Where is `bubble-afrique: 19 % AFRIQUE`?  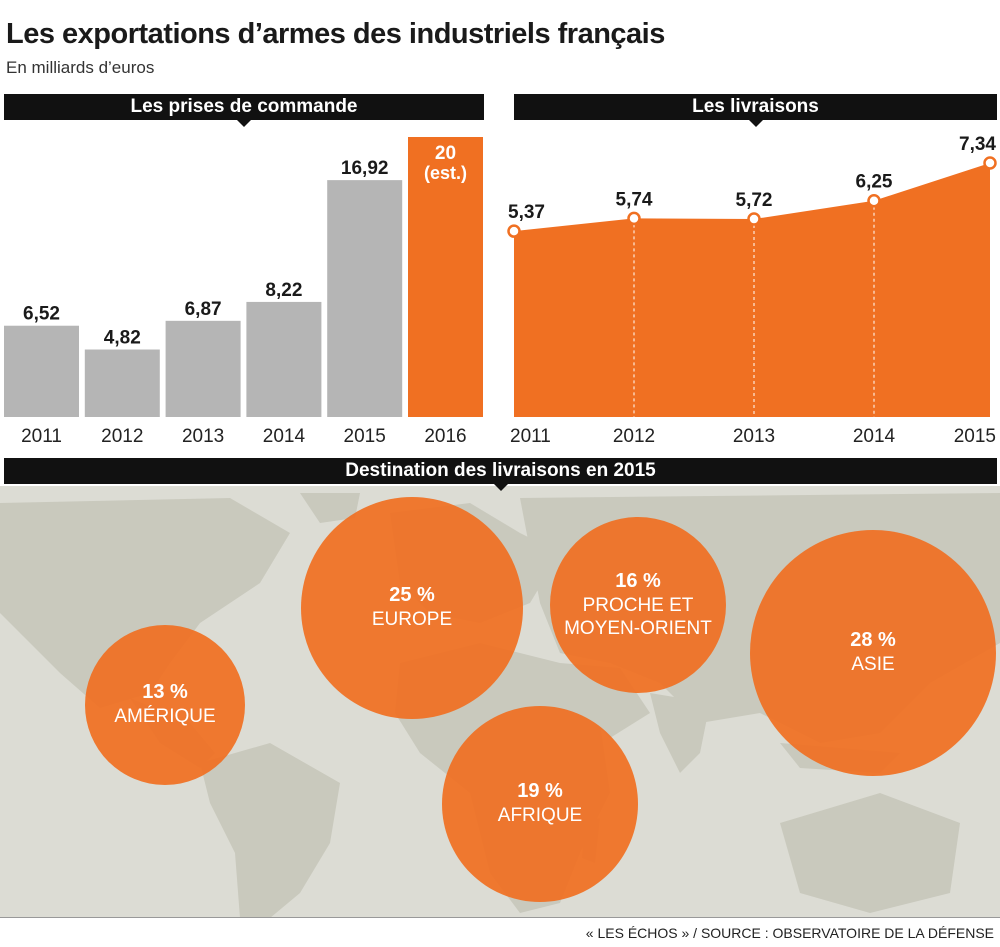
bubble-afrique: 19 % AFRIQUE is located at coordinates (540, 804).